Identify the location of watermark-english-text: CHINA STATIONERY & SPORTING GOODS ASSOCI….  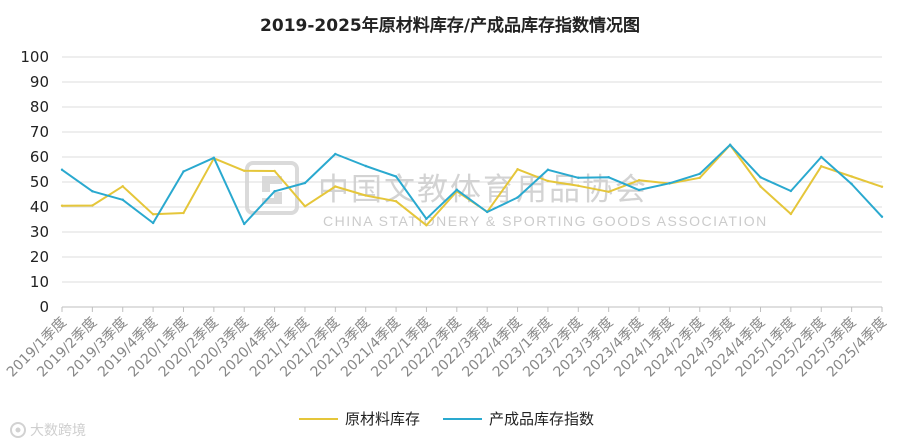
(545, 221).